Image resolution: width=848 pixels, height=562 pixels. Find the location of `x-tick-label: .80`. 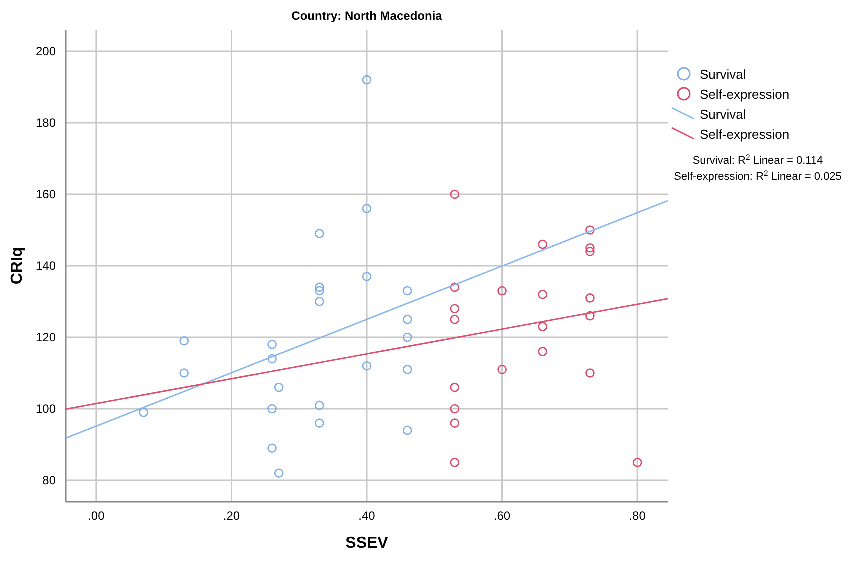

x-tick-label: .80 is located at coordinates (637, 516).